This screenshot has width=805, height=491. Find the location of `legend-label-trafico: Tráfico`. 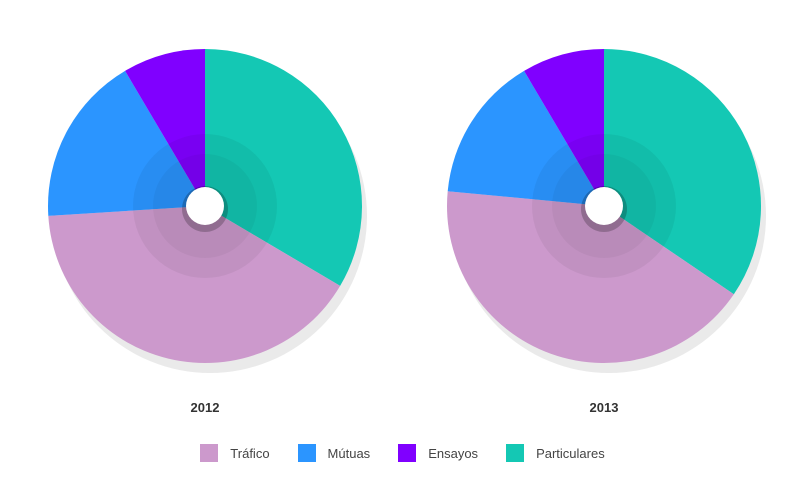

legend-label-trafico: Tráfico is located at coordinates (250, 453).